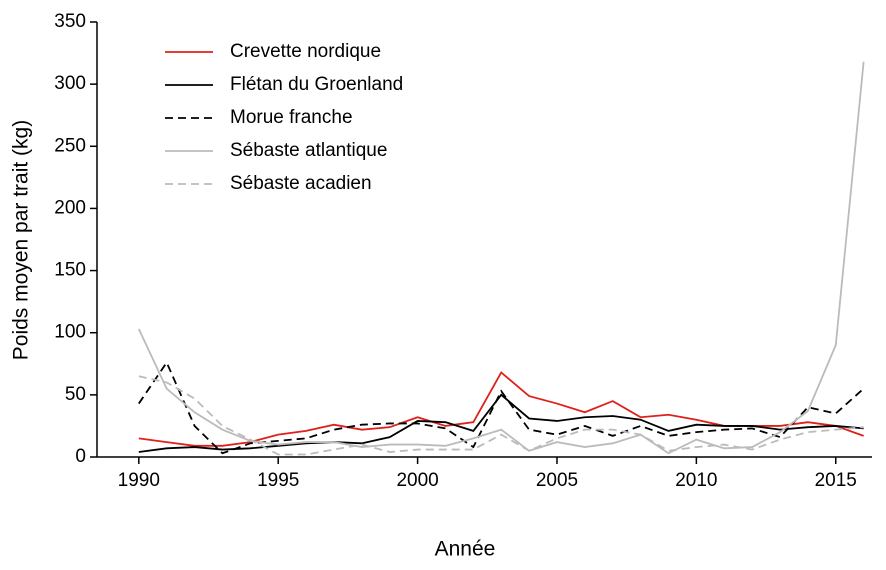 The height and width of the screenshot is (570, 886). Describe the element at coordinates (465, 549) in the screenshot. I see `x-axis-title: Année` at that location.